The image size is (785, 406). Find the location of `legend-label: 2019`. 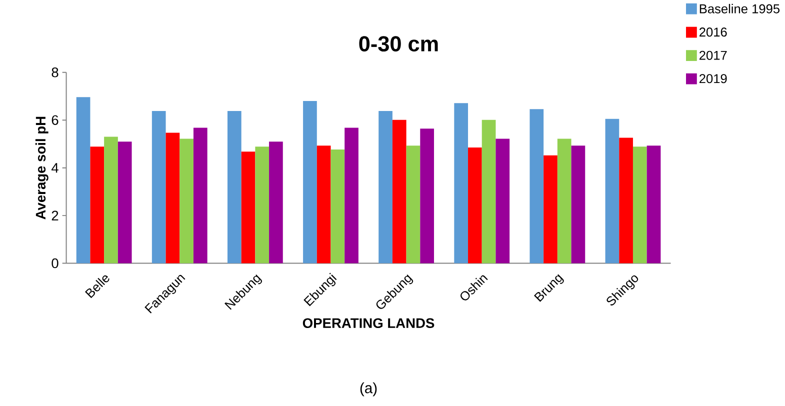

legend-label: 2019 is located at coordinates (713, 79).